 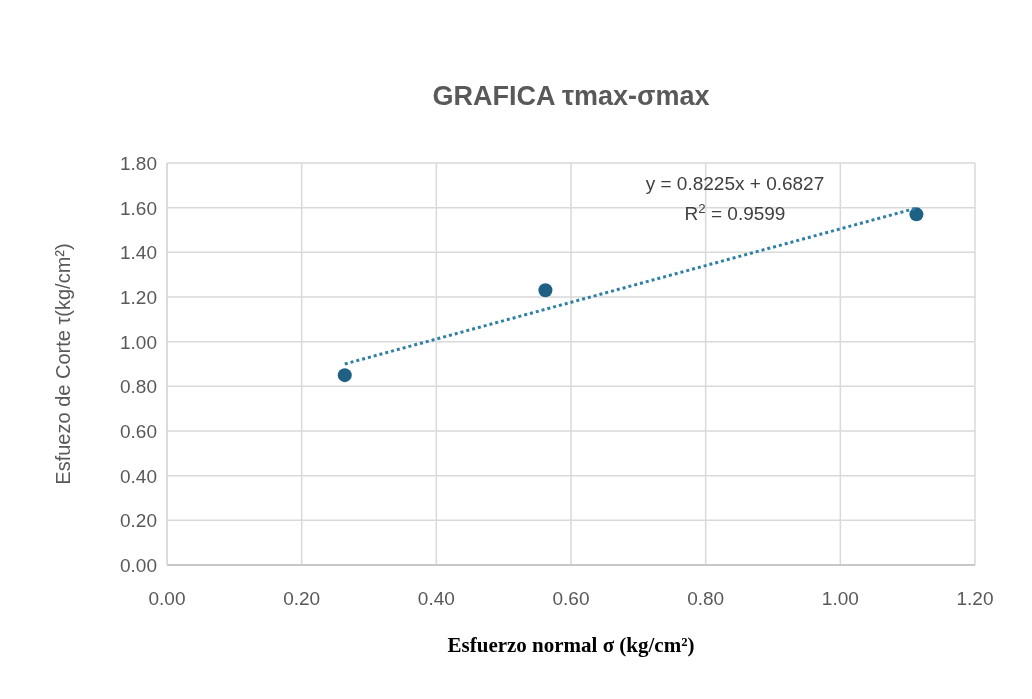 What do you see at coordinates (302, 598) in the screenshot?
I see `x-tick-label: 0.20` at bounding box center [302, 598].